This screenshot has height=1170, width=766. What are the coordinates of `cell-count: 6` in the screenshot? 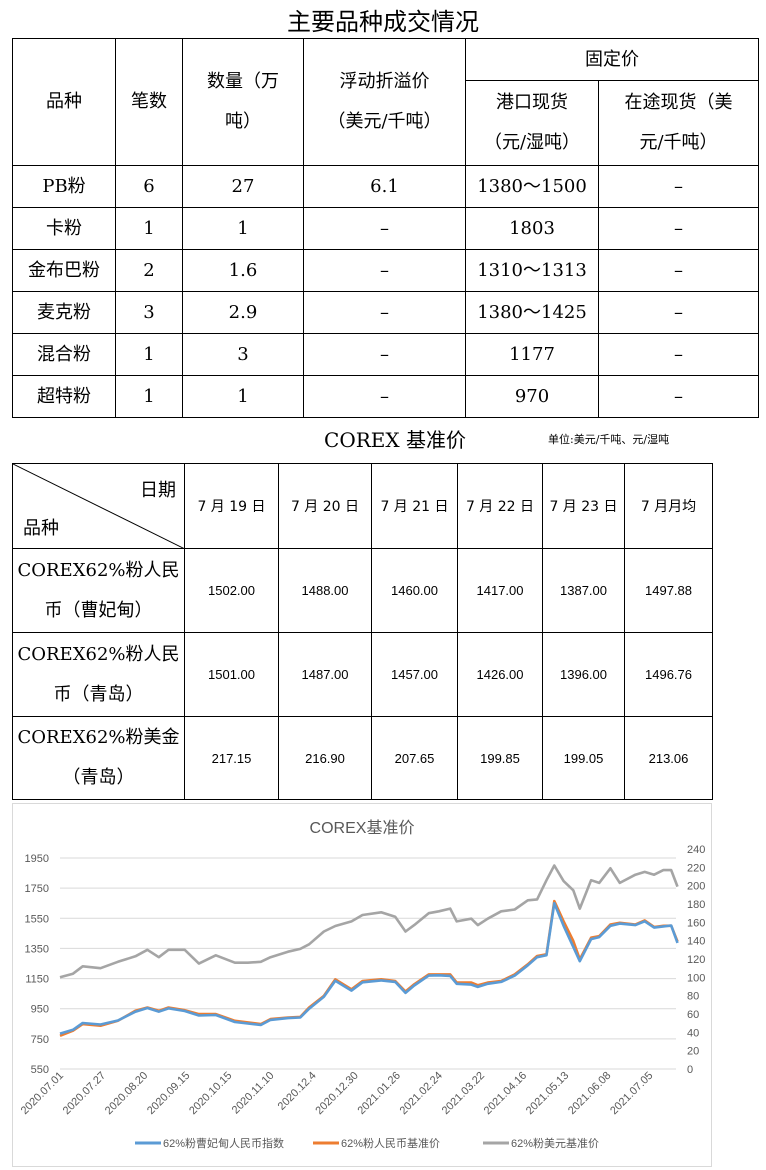 It's located at (149, 186).